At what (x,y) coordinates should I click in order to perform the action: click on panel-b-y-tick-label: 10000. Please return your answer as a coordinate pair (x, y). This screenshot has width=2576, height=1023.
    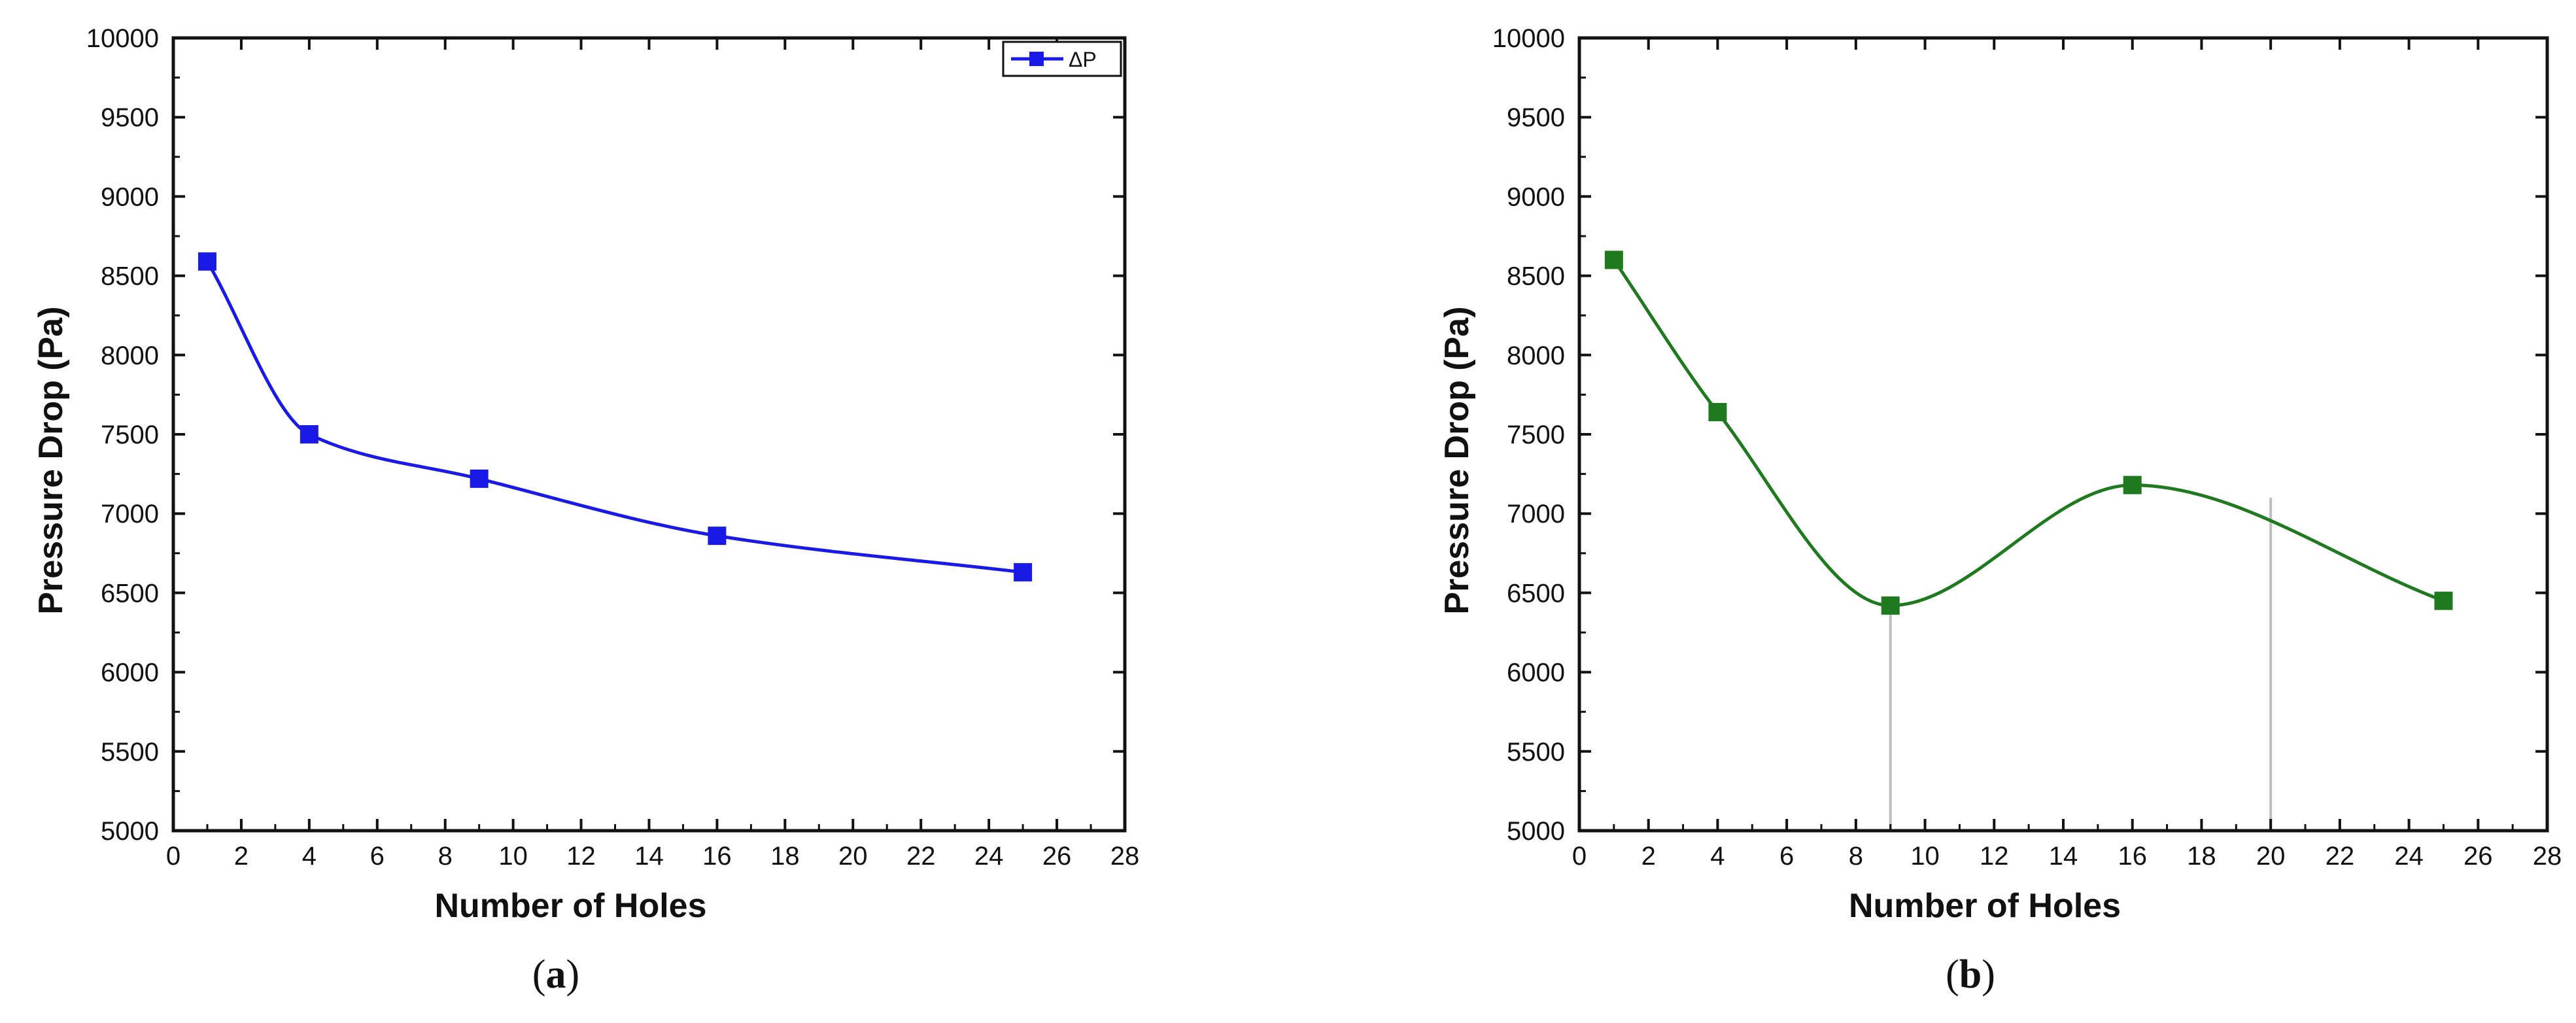
    Looking at the image, I should click on (1529, 38).